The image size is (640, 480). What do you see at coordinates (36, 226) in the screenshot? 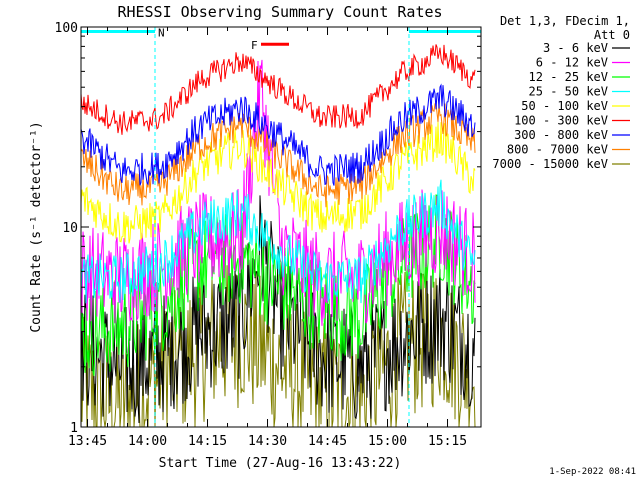
I see `y-axis-label: Count Rate (s⁻¹ detector⁻¹)` at bounding box center [36, 226].